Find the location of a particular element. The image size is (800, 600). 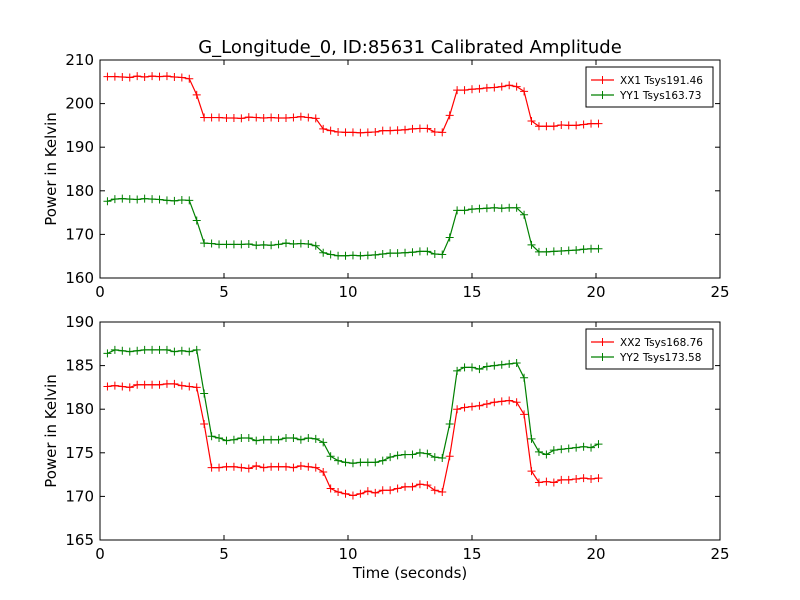

top-legend-marker is located at coordinates (602, 95).